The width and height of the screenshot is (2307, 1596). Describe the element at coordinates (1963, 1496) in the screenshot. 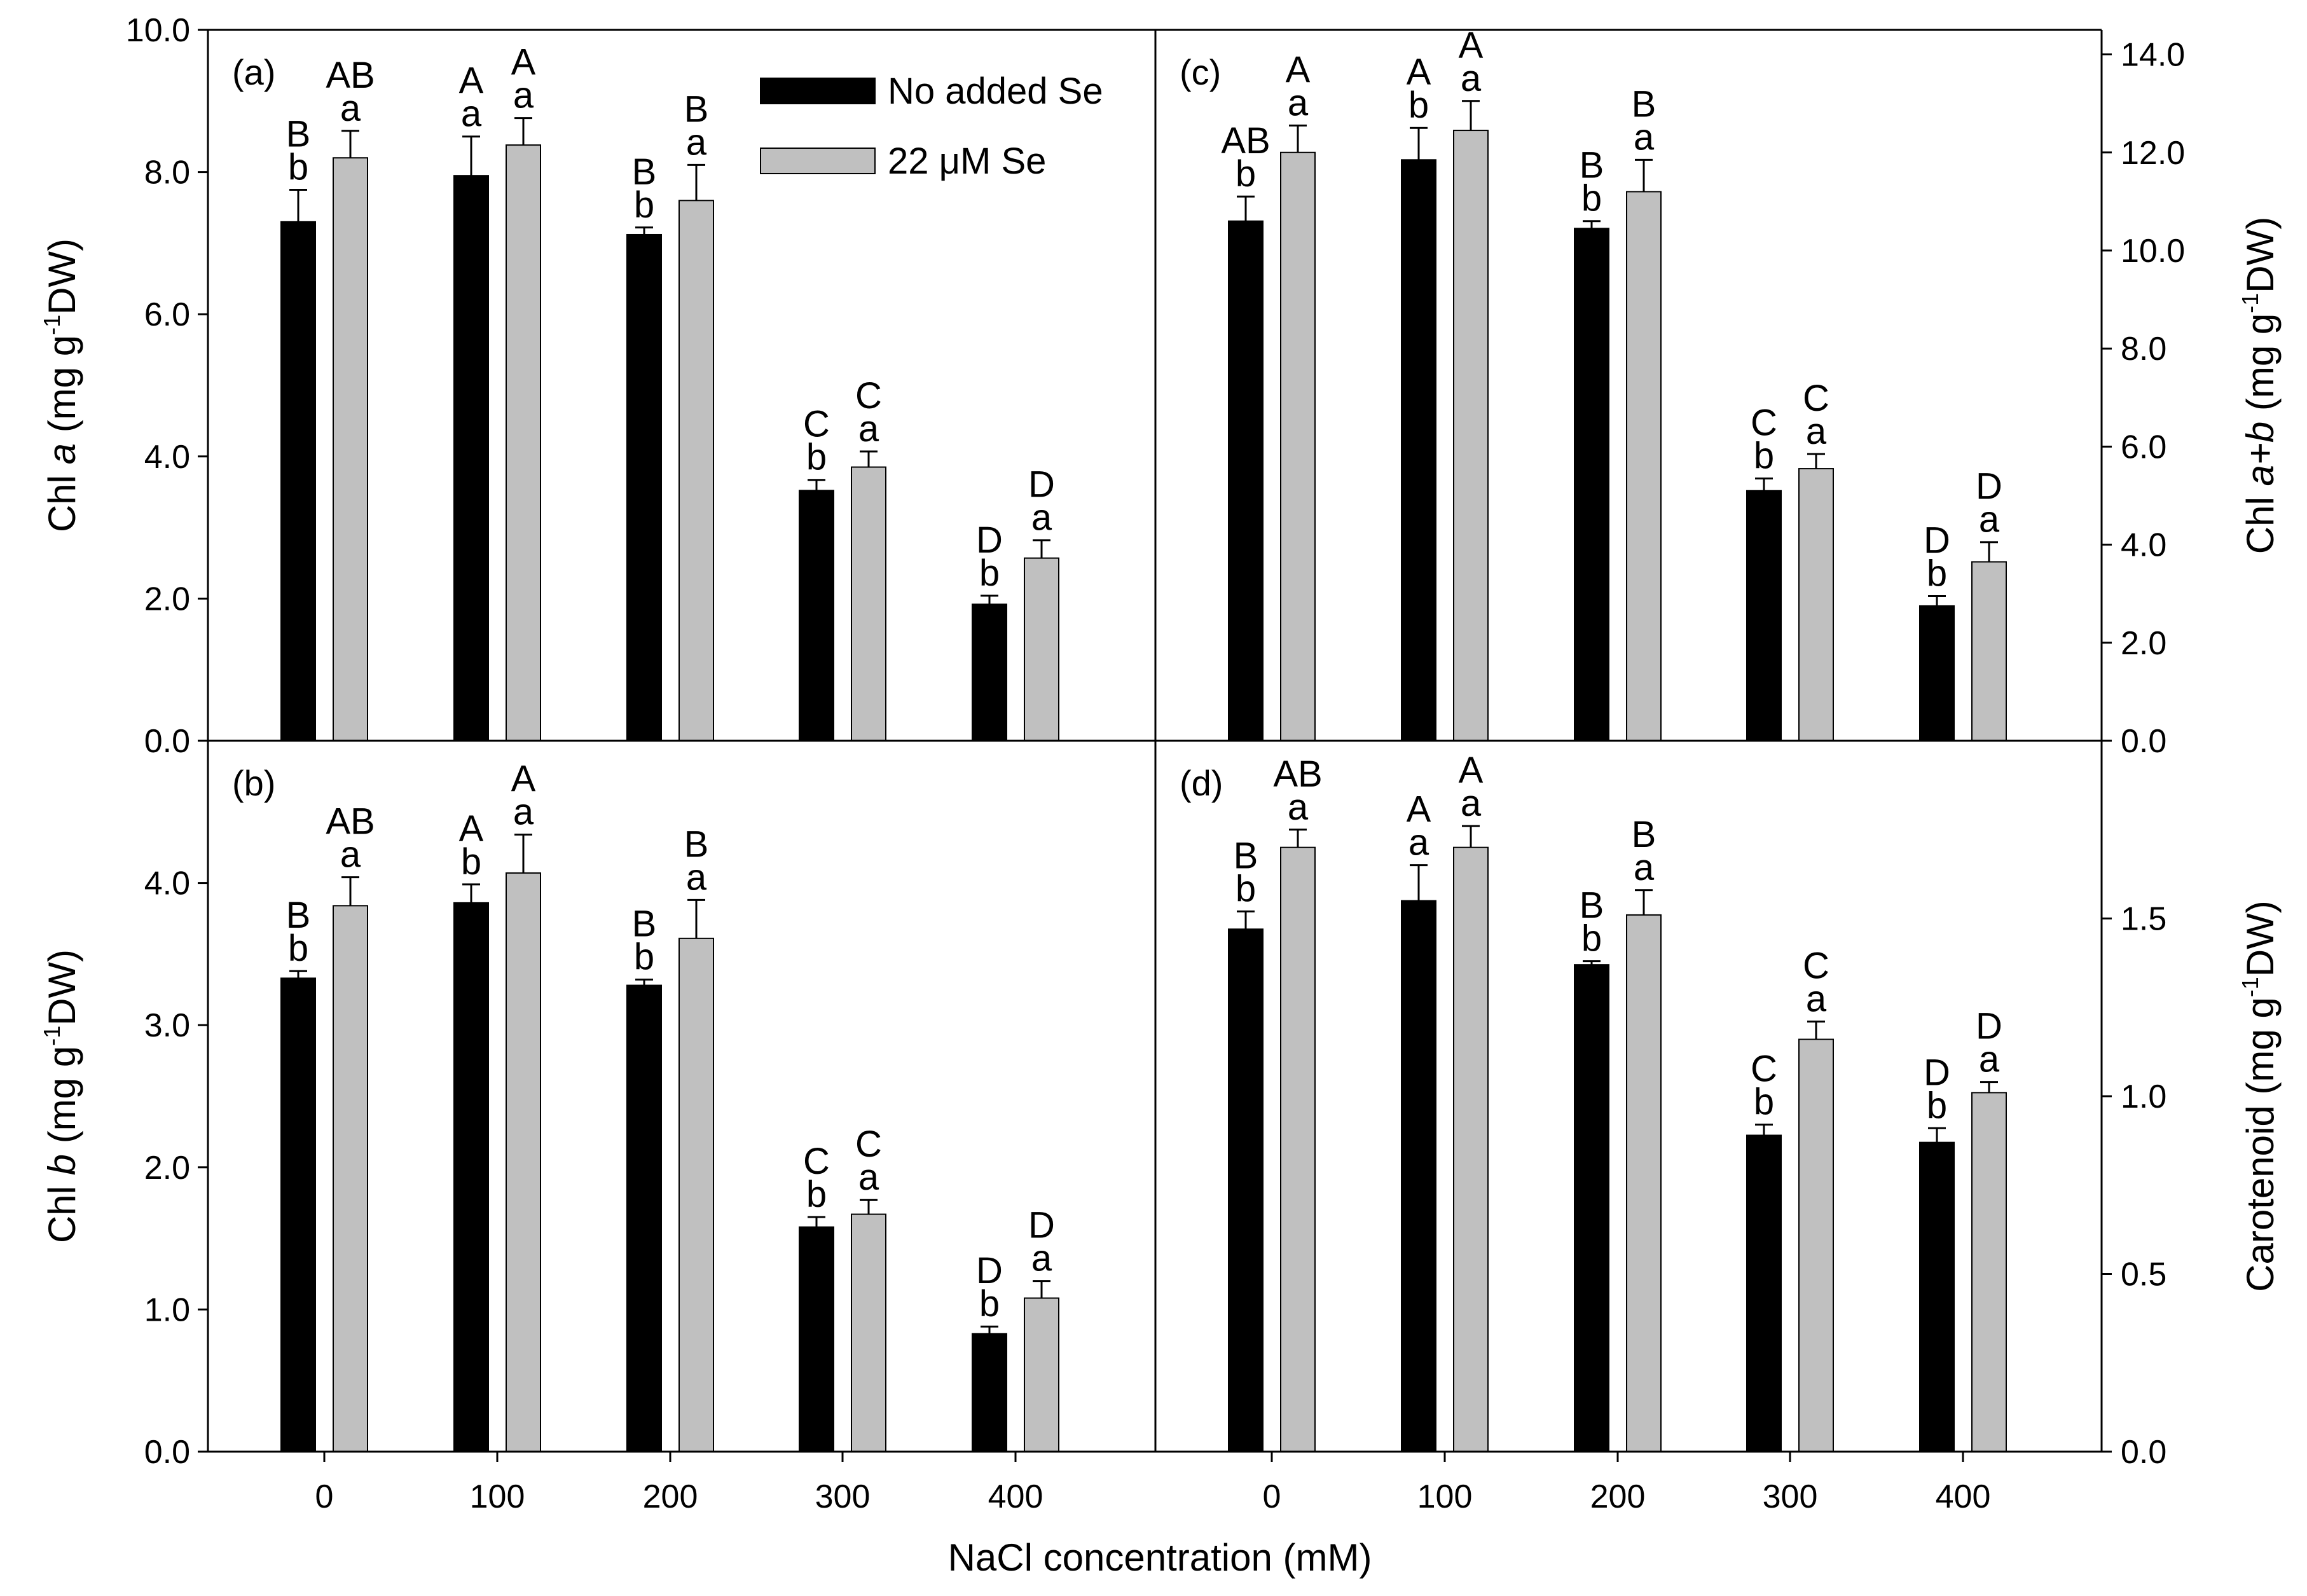

I see `x-tick-label: 400` at that location.